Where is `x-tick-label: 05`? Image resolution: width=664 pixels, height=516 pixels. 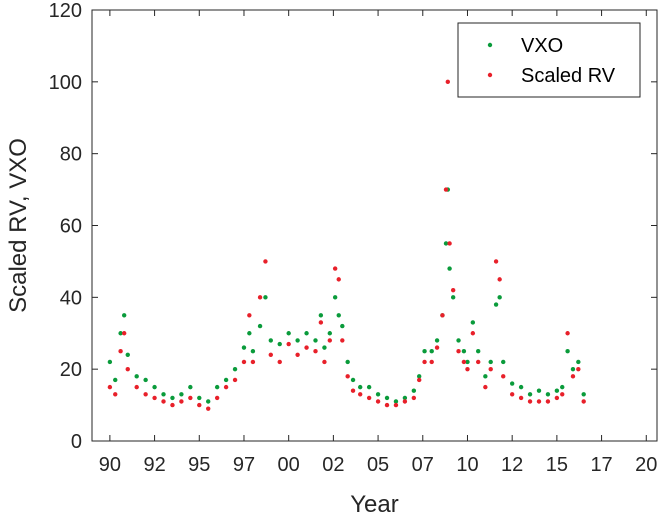
x-tick-label: 05 is located at coordinates (378, 465).